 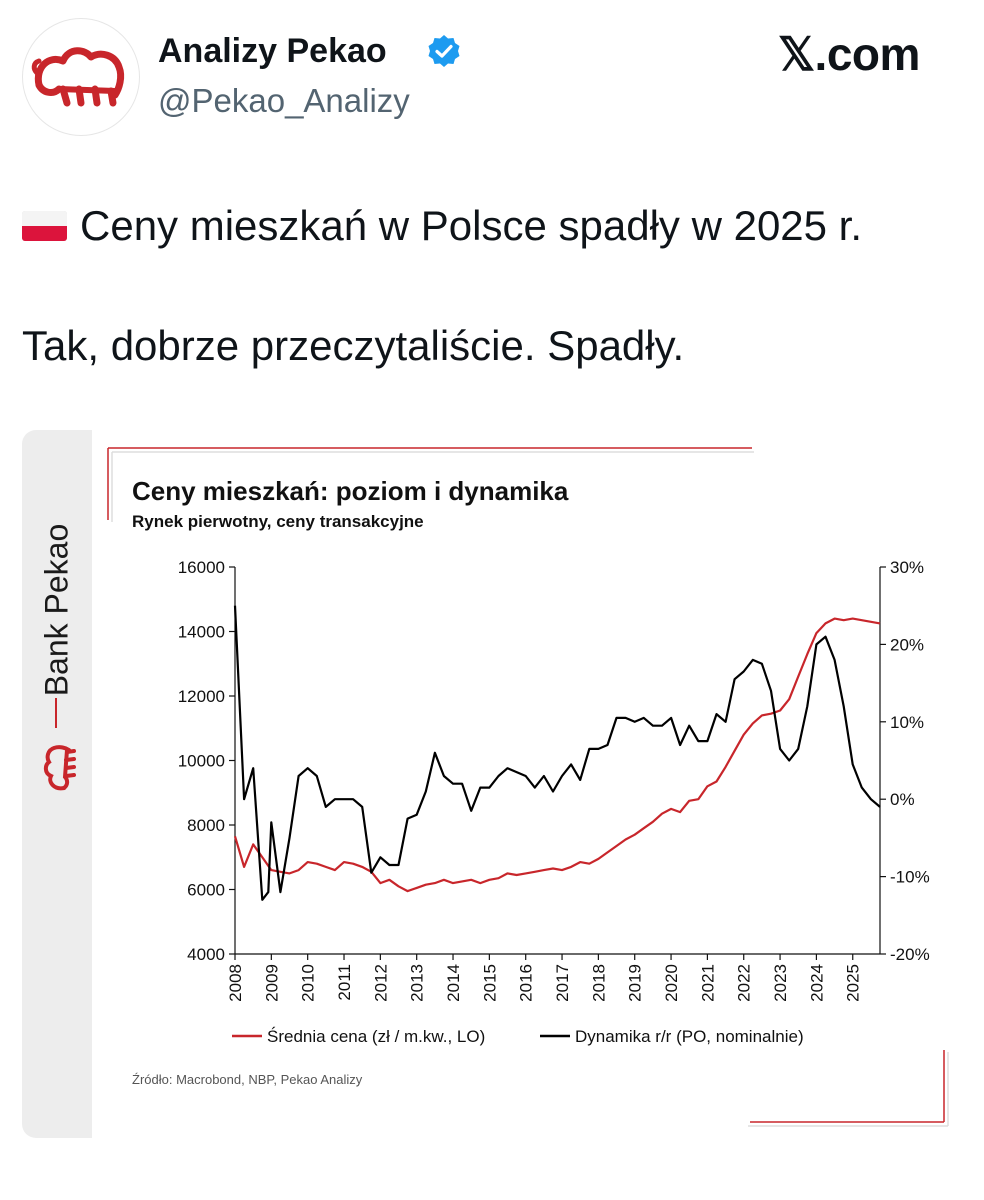 I want to click on brand-sidebar: Bank Pekao, so click(x=57, y=784).